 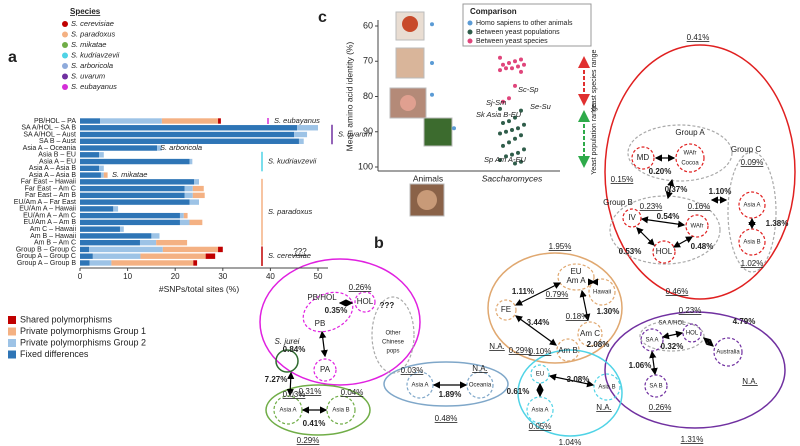 What do you see at coordinates (640, 365) in the screenshot?
I see `diagram-text: 1.06%` at bounding box center [640, 365].